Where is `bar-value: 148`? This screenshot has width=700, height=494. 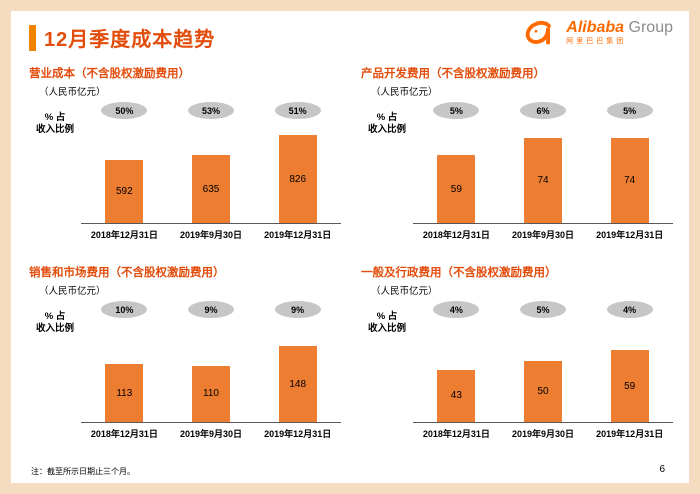
bar-value: 148 is located at coordinates (298, 384).